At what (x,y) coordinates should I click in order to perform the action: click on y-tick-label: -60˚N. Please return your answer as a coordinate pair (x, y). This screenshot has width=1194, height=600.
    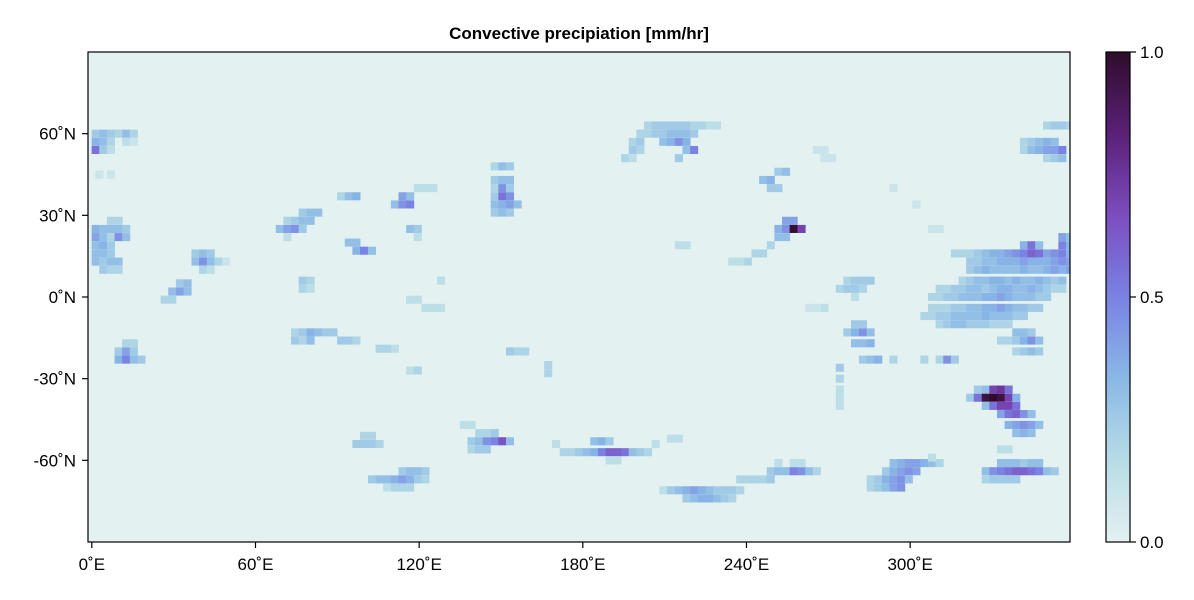
    Looking at the image, I should click on (54, 460).